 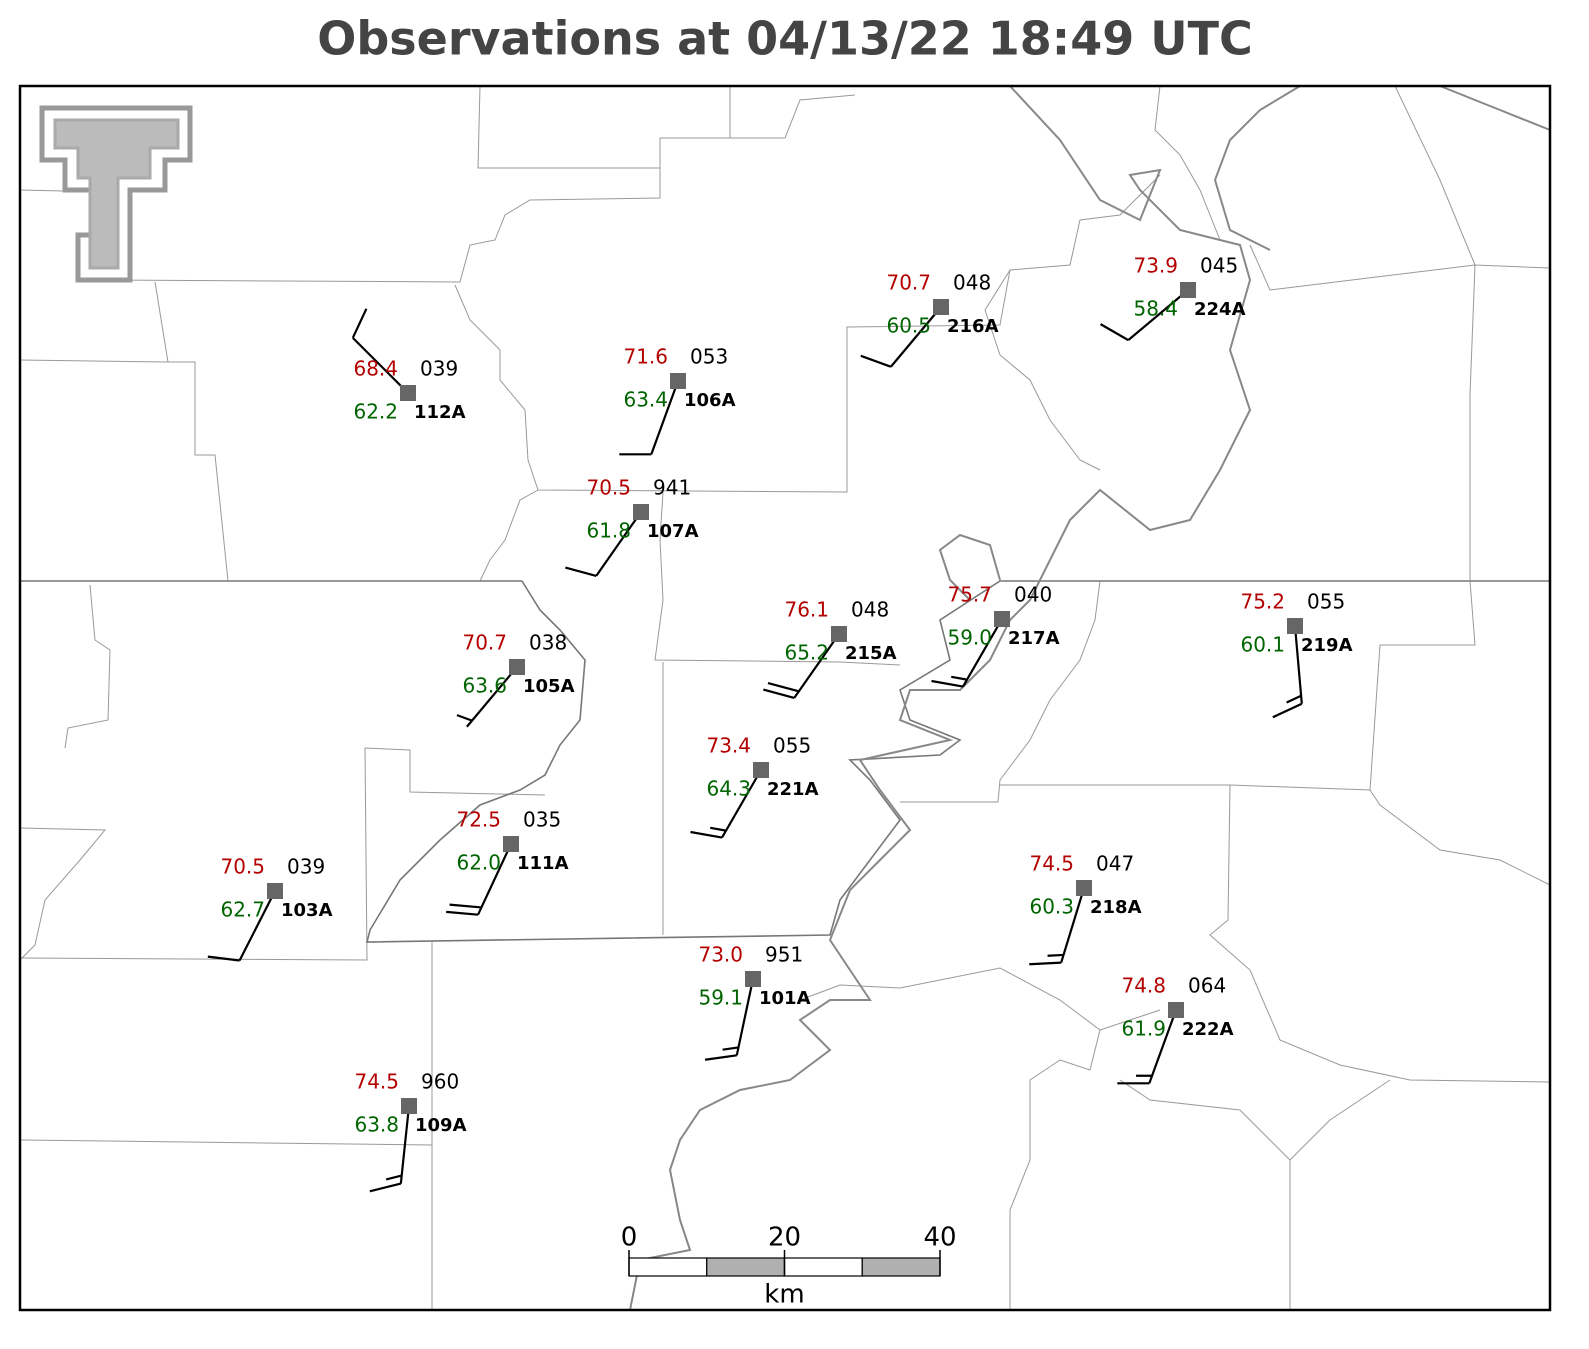 What do you see at coordinates (728, 789) in the screenshot?
I see `dewpoint: 64.3` at bounding box center [728, 789].